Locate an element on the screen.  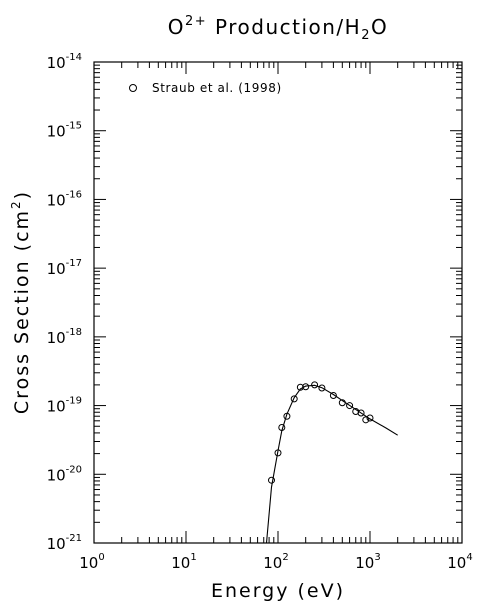
fit-line is located at coordinates (331, 464).